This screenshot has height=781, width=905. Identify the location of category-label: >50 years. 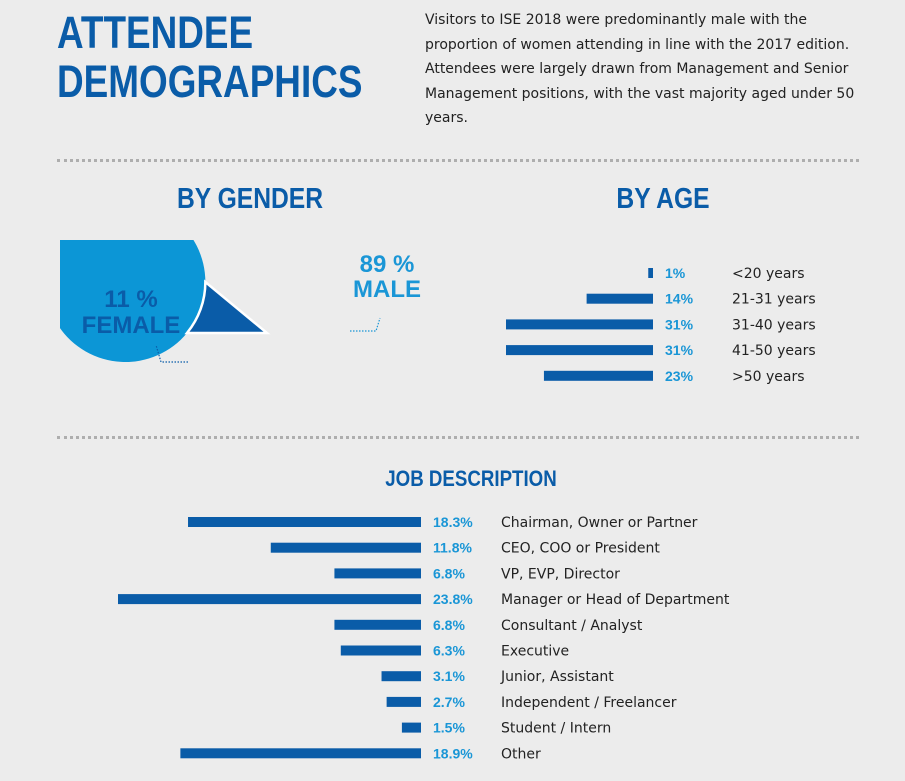
(768, 377).